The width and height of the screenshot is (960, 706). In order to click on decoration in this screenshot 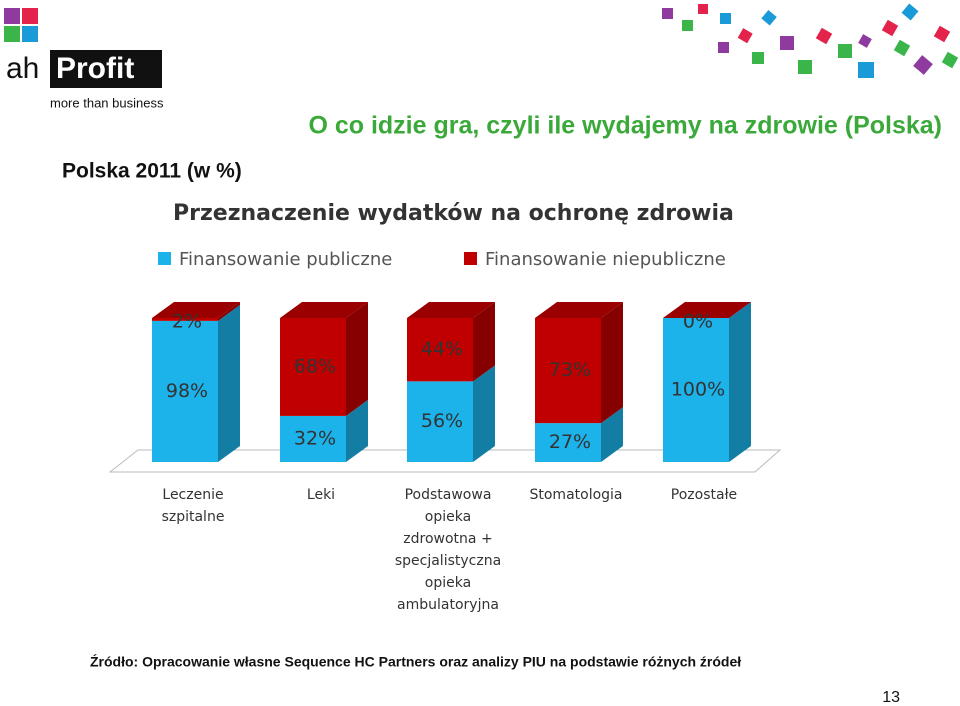, I will do `click(810, 40)`.